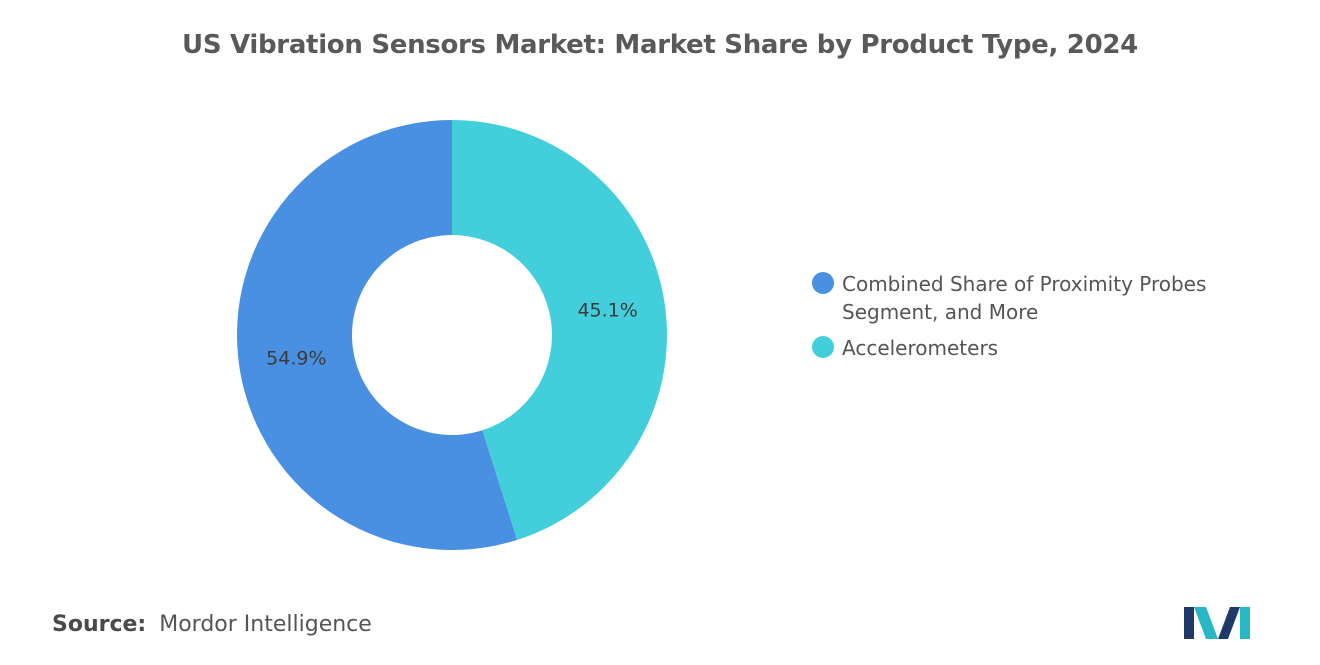 This screenshot has height=665, width=1320. What do you see at coordinates (1229, 623) in the screenshot?
I see `logo-right-diagonal` at bounding box center [1229, 623].